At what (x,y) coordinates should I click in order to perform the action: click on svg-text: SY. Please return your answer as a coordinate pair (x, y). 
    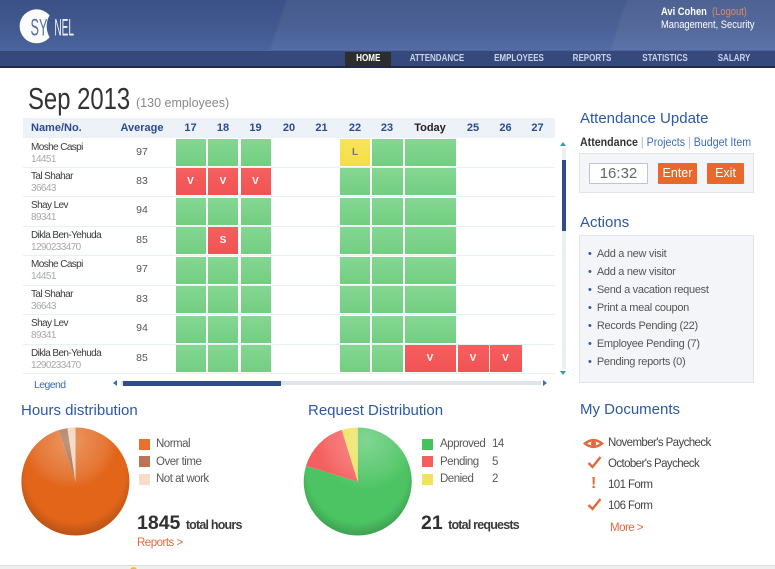
    Looking at the image, I should click on (39, 28).